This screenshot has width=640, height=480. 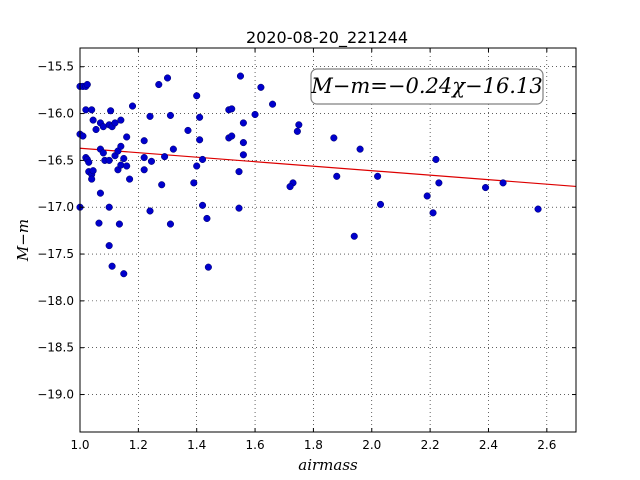 I want to click on x-tick-label: 1.6, so click(x=255, y=445).